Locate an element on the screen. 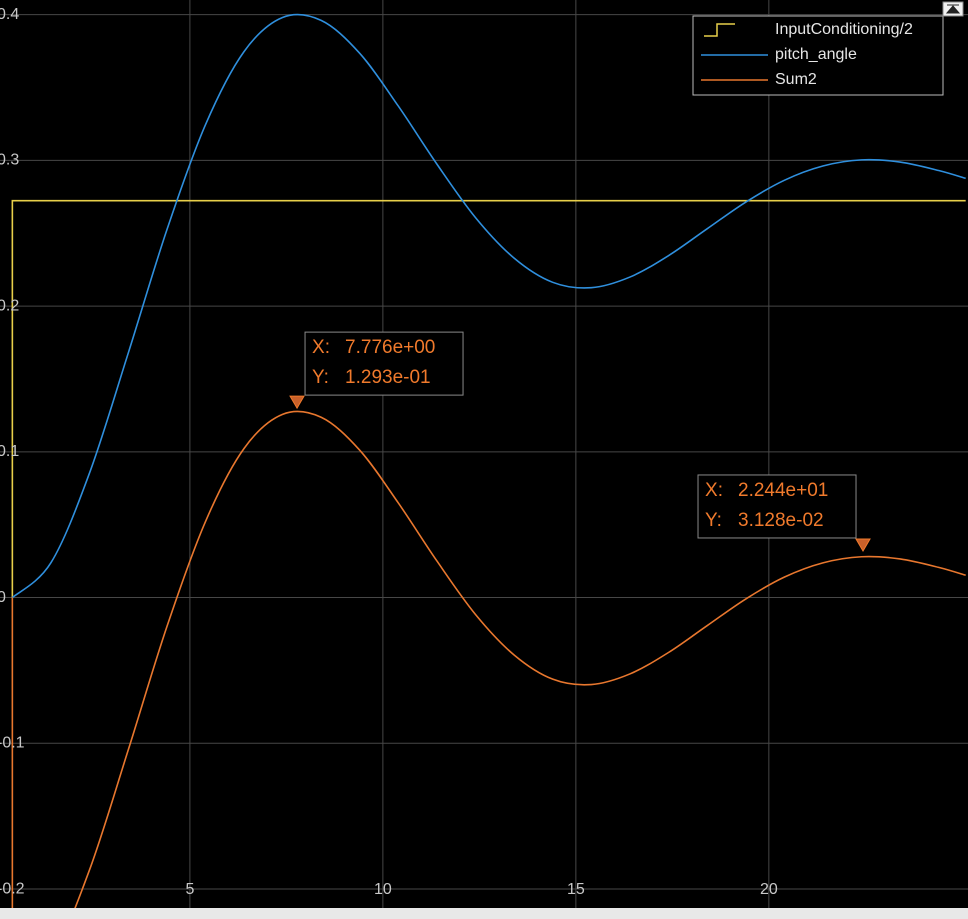 The image size is (968, 919). datatip-y-value: 3.128e-02 is located at coordinates (781, 520).